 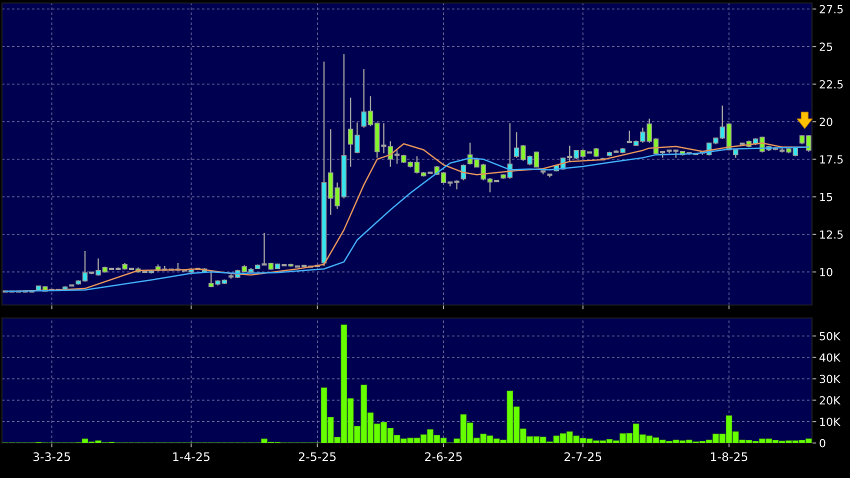 What do you see at coordinates (443, 457) in the screenshot?
I see `x-tick-label: 2-6-25` at bounding box center [443, 457].